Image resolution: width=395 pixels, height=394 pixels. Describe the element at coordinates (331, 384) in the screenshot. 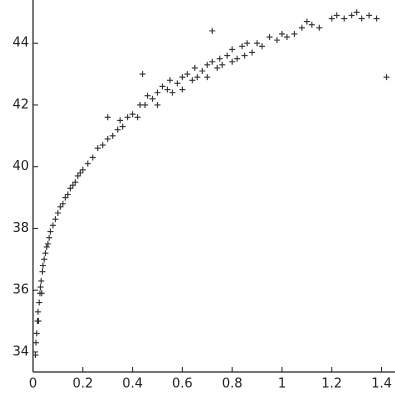

I see `x-tick-label: 1.2` at that location.